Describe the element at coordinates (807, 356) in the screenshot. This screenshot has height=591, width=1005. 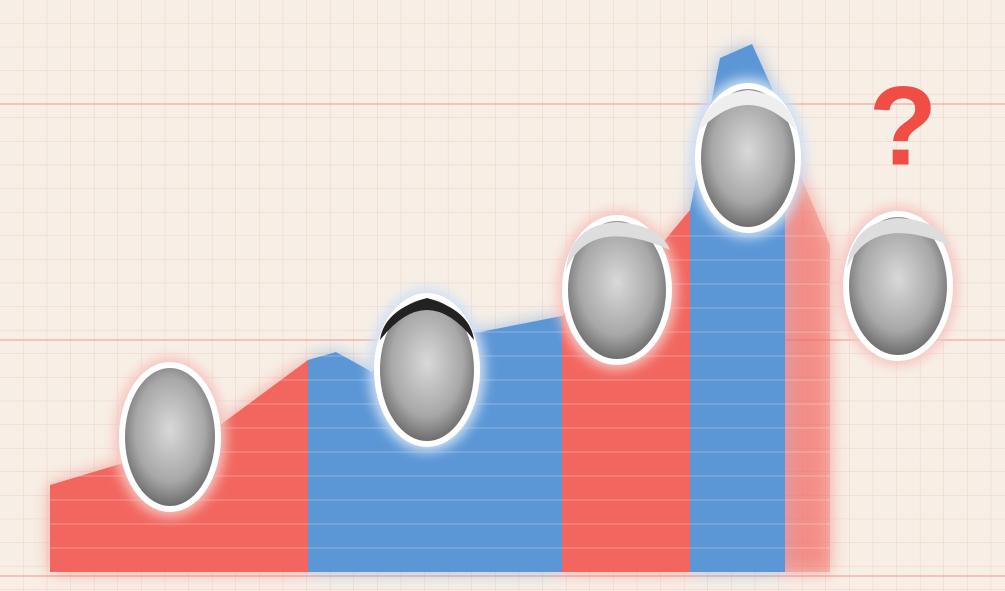
I see `area-faded` at that location.